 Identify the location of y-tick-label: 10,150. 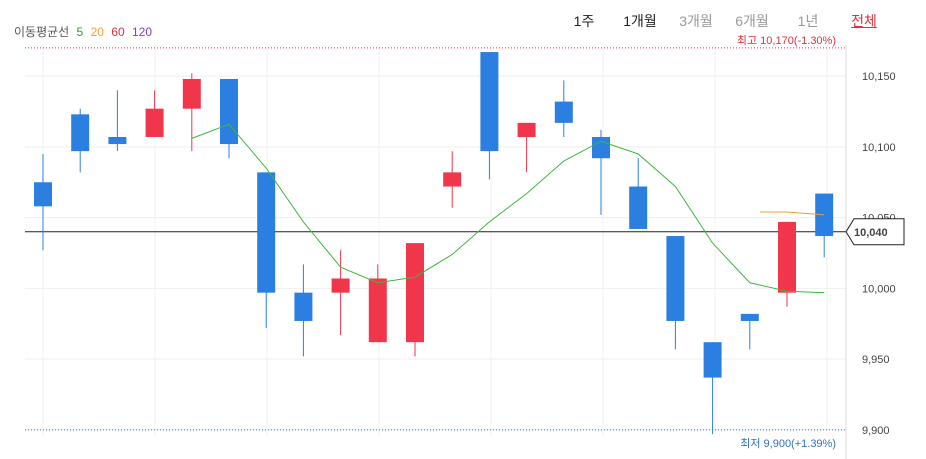
(879, 77).